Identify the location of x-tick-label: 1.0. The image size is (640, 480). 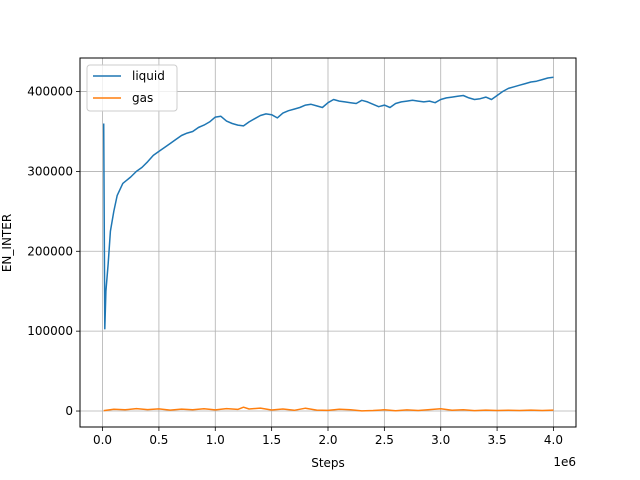
(215, 440).